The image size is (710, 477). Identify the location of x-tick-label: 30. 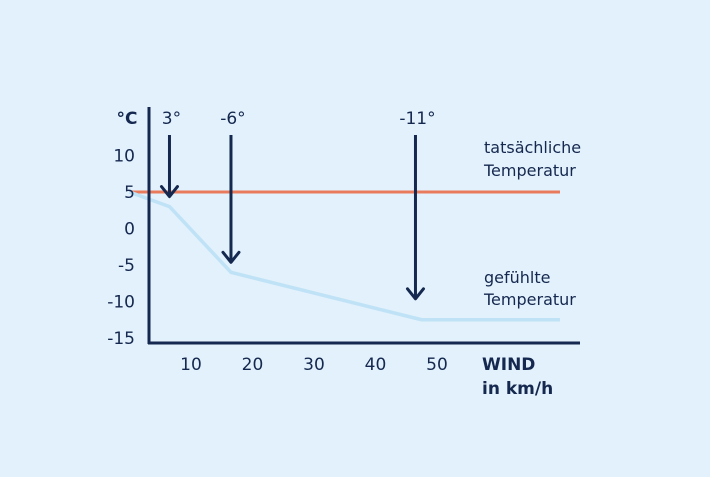
(314, 365).